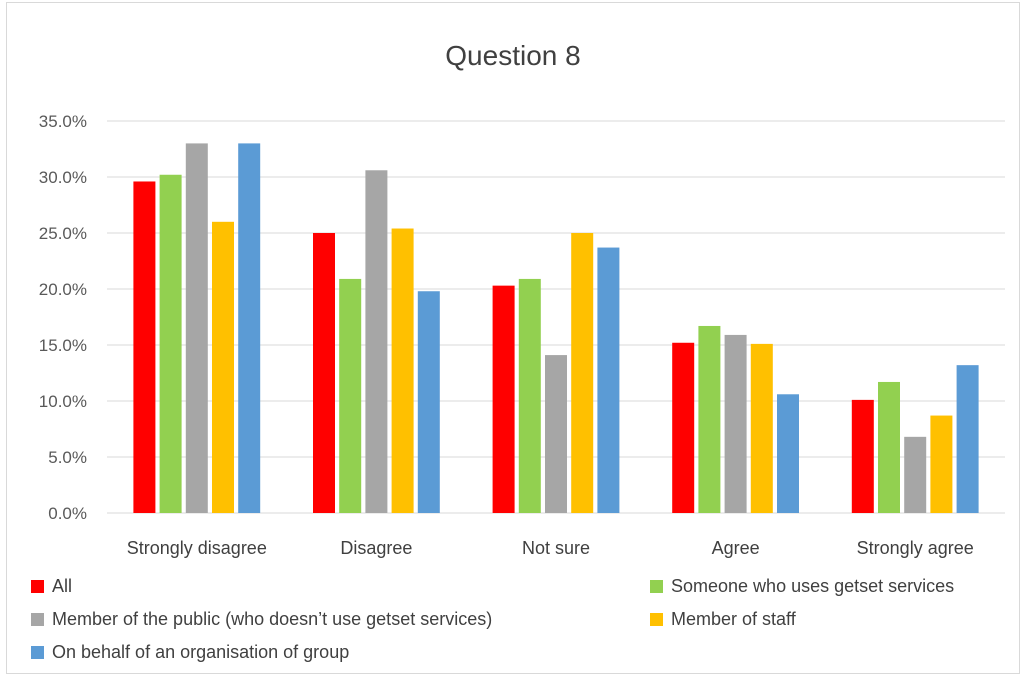 This screenshot has width=1029, height=679. I want to click on legend-label: Someone who uses getset services, so click(812, 586).